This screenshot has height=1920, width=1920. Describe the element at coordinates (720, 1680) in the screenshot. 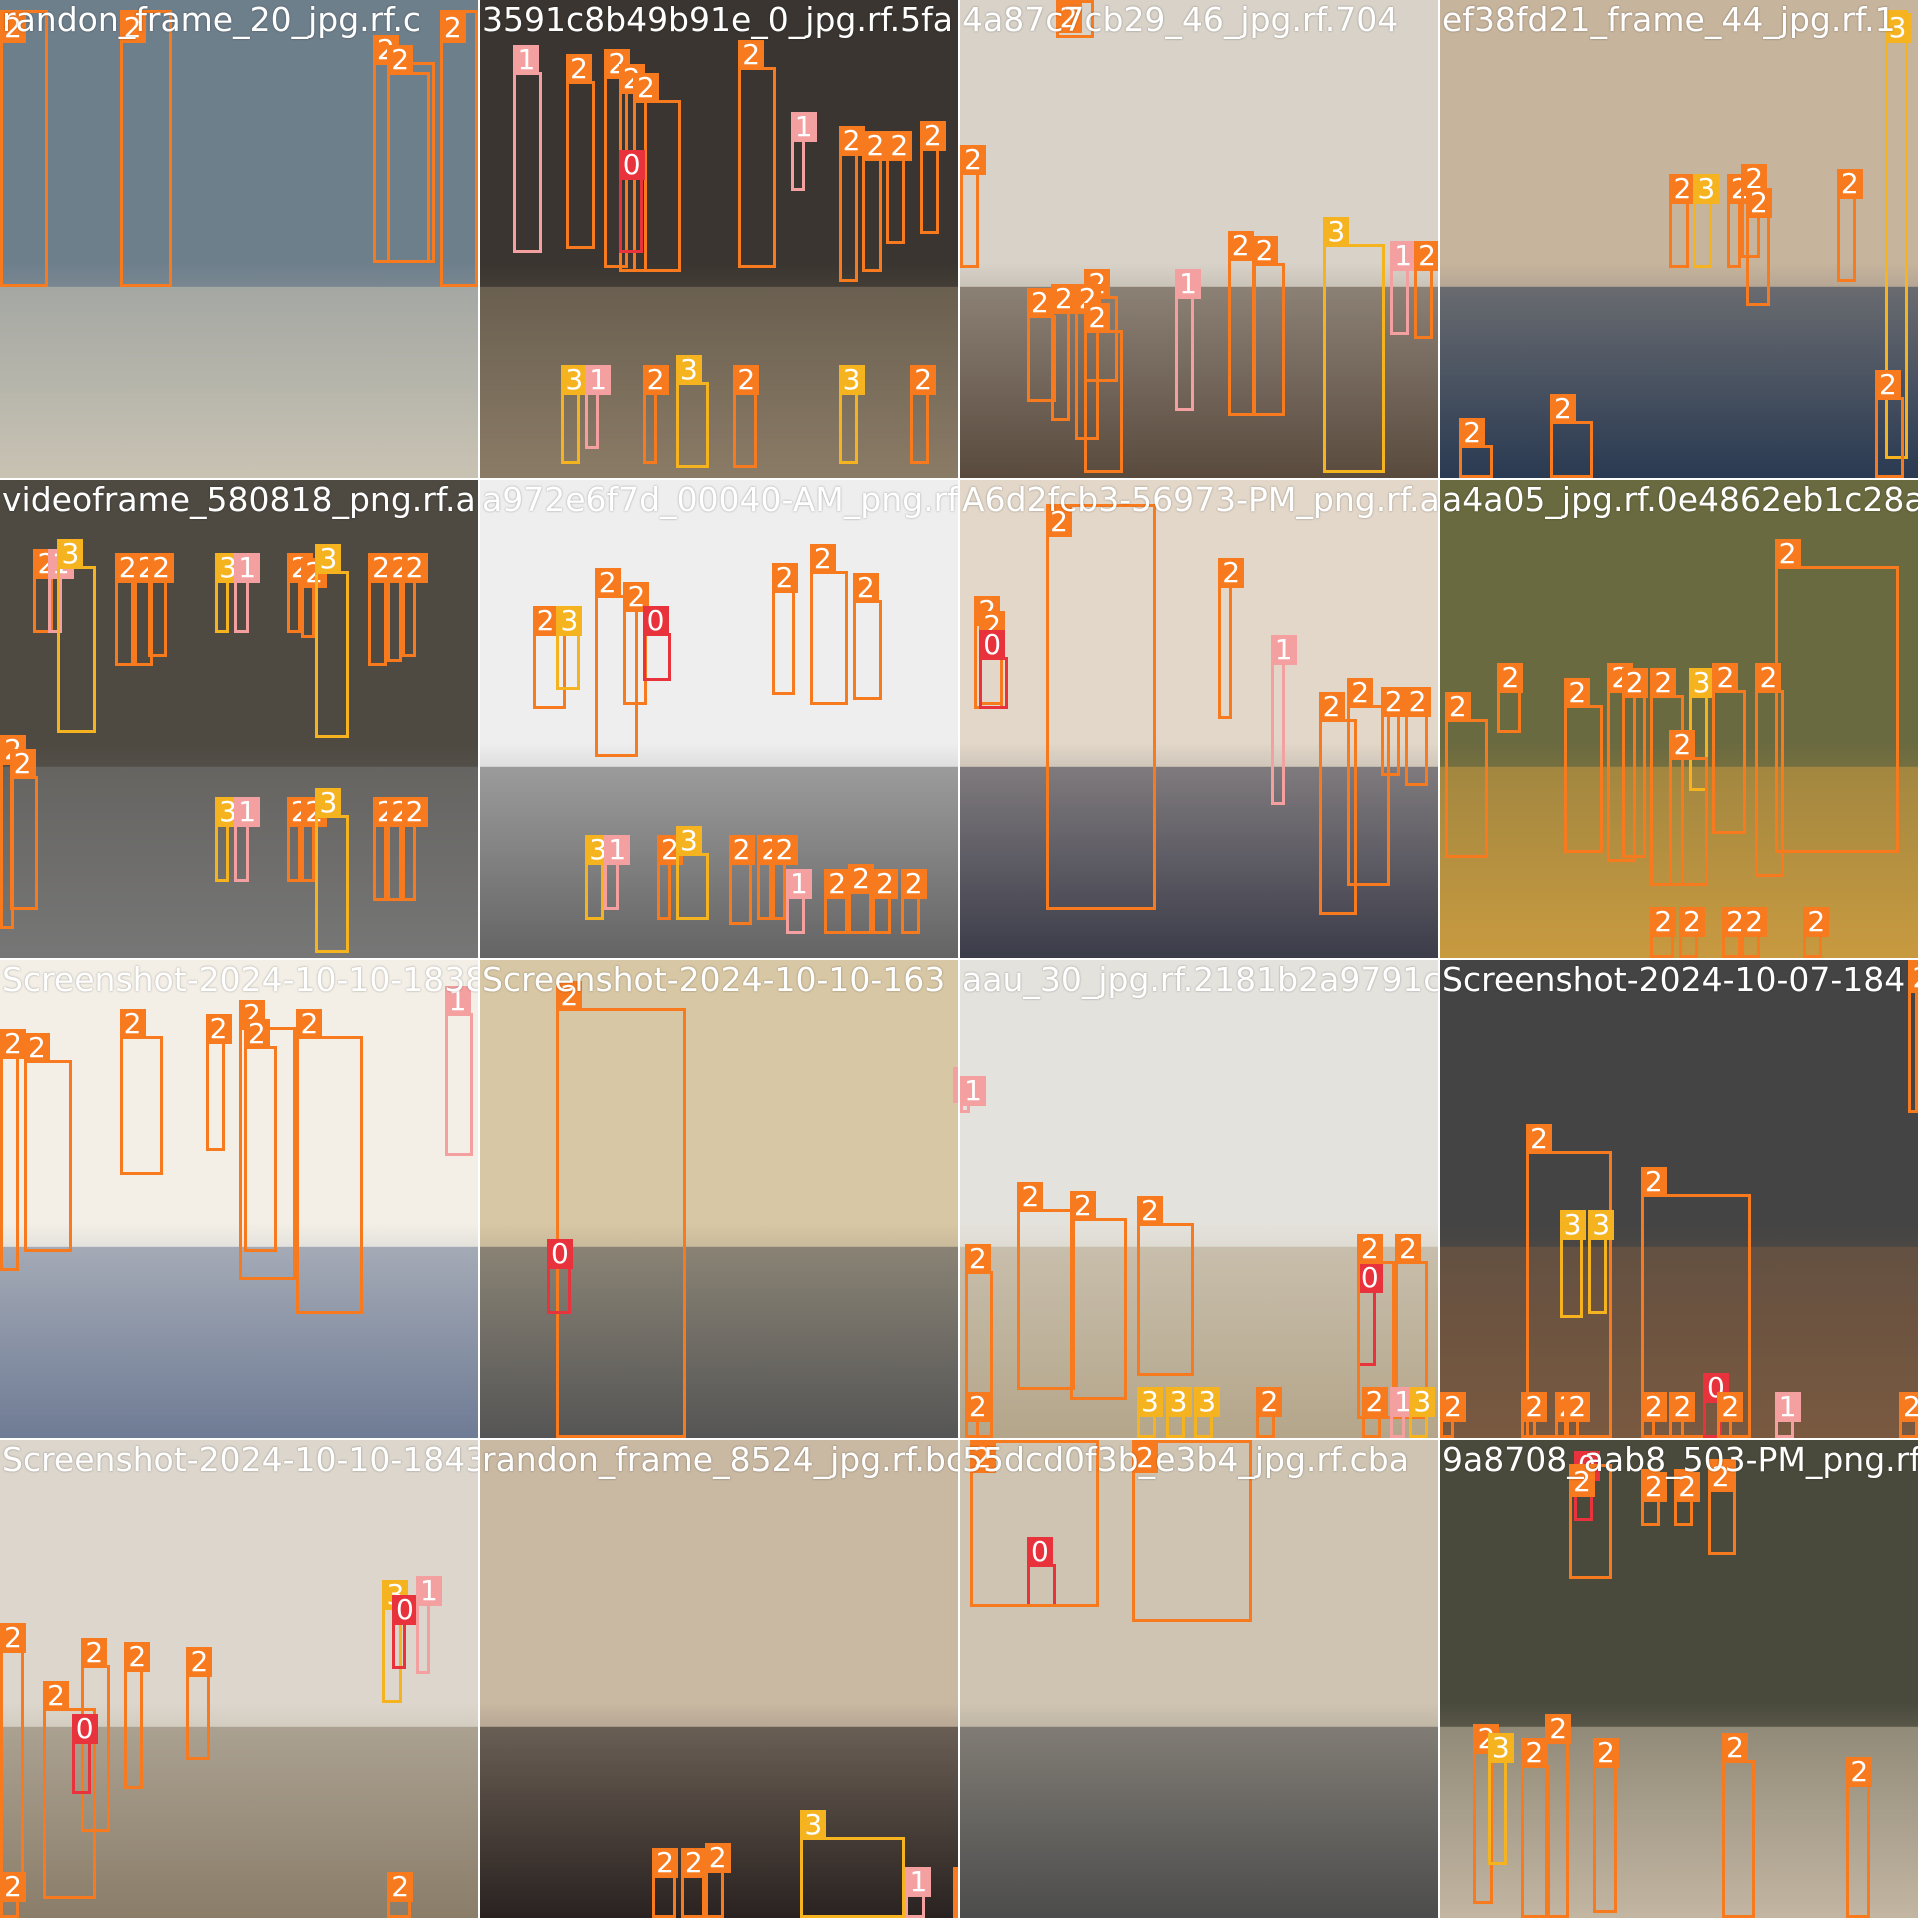

I see `mosaic-tile: randon_frame_8524_jpg.rf.bc9322212` at that location.